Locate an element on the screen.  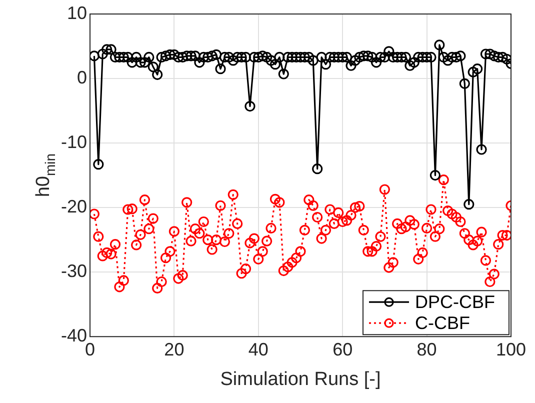
x-tick-label: 100 is located at coordinates (511, 349).